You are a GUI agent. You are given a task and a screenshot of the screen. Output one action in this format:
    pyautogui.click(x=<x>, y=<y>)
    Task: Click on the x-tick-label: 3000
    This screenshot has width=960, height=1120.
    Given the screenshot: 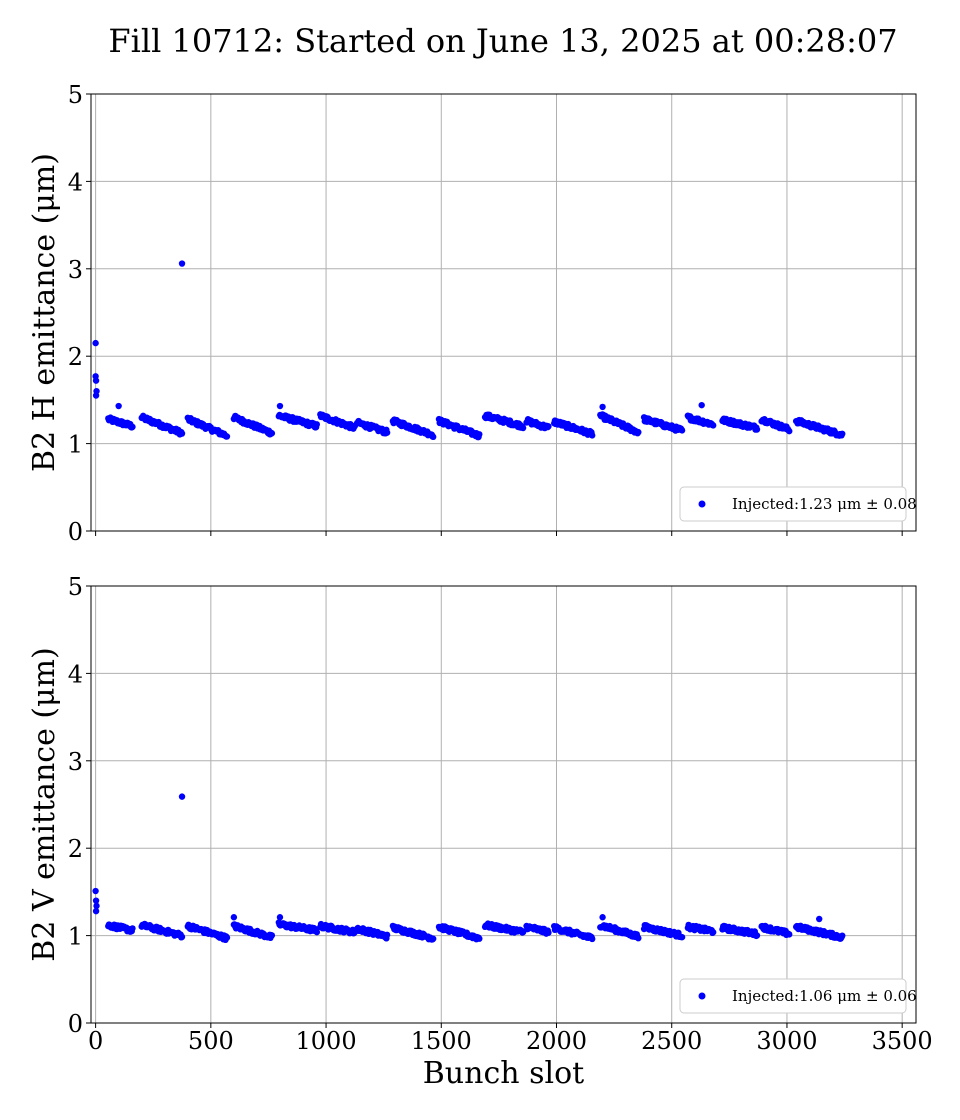 What is the action you would take?
    pyautogui.click(x=786, y=1041)
    